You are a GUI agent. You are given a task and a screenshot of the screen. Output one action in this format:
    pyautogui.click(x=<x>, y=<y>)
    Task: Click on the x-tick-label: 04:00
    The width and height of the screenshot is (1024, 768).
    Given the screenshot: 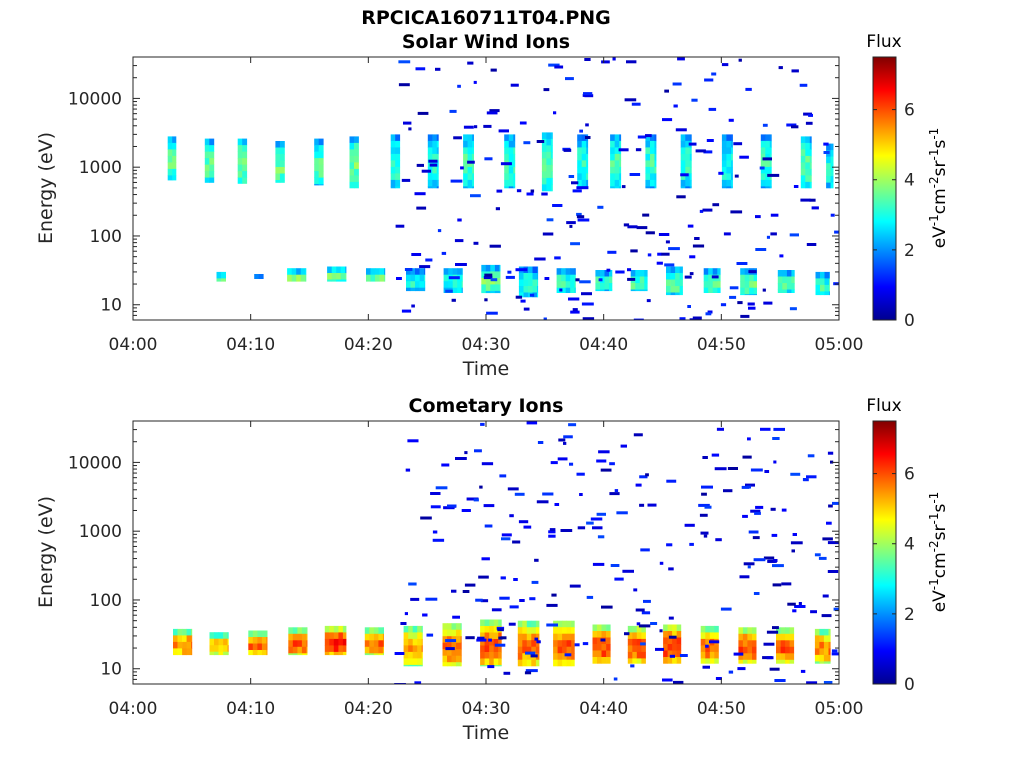 What is the action you would take?
    pyautogui.click(x=133, y=345)
    